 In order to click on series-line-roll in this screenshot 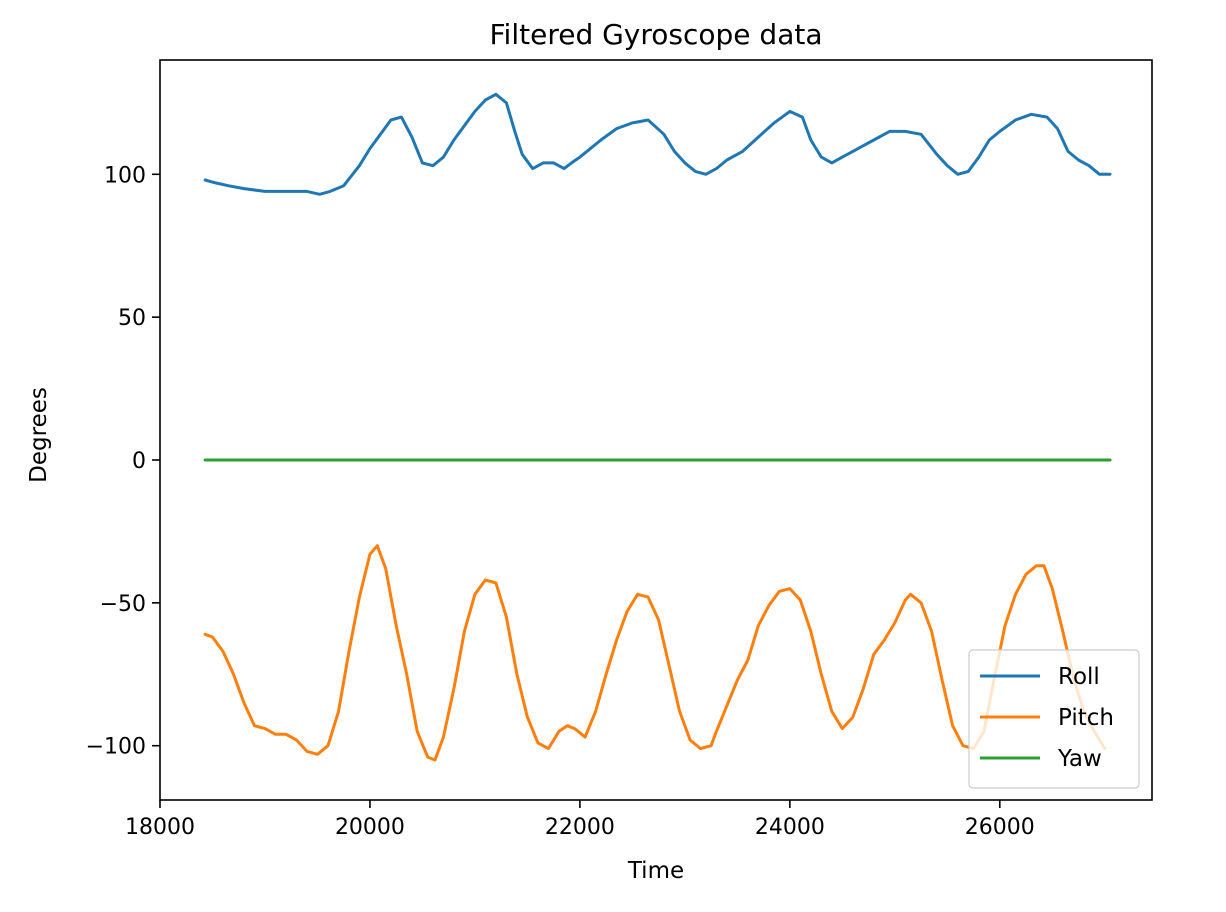, I will do `click(657, 144)`.